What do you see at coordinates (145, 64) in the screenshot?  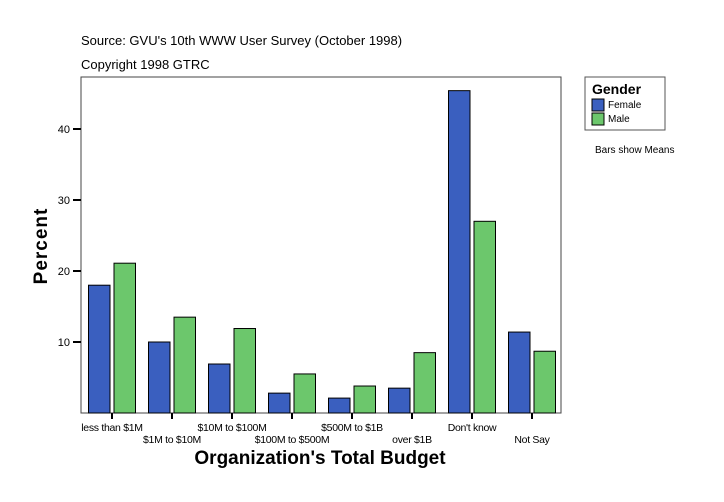 I see `chart-subtitle: Copyright 1998 GTRC` at bounding box center [145, 64].